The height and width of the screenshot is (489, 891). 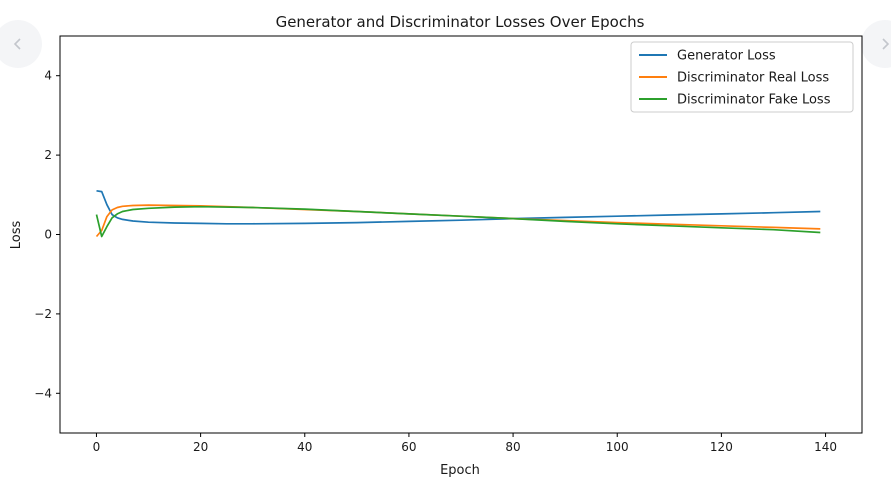 I want to click on legend-box, so click(x=742, y=77).